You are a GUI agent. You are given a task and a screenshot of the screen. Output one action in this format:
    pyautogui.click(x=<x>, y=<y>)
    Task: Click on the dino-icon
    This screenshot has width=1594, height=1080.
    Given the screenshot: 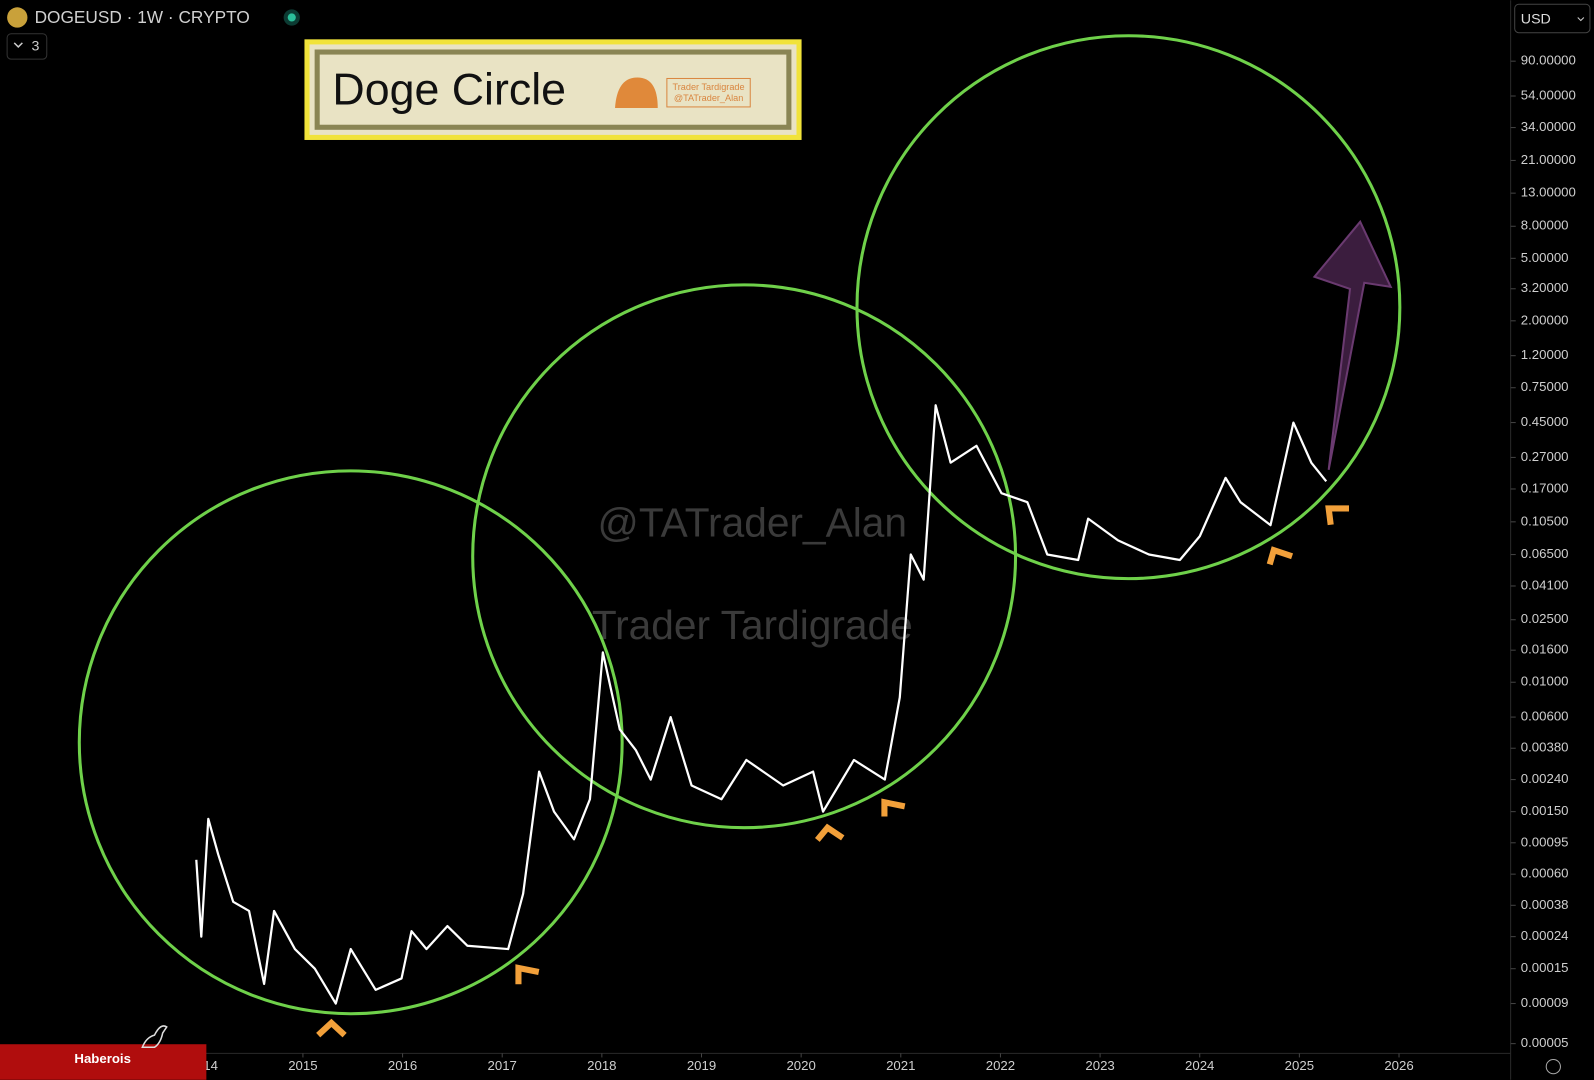 What is the action you would take?
    pyautogui.click(x=154, y=1037)
    